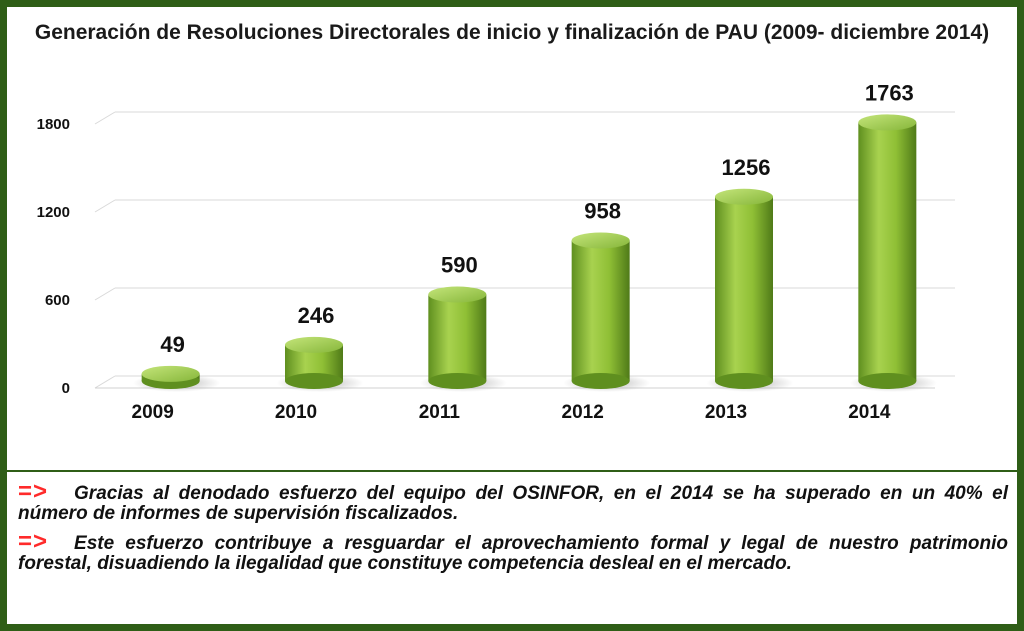 The image size is (1024, 631). What do you see at coordinates (889, 92) in the screenshot?
I see `data-label: 1763` at bounding box center [889, 92].